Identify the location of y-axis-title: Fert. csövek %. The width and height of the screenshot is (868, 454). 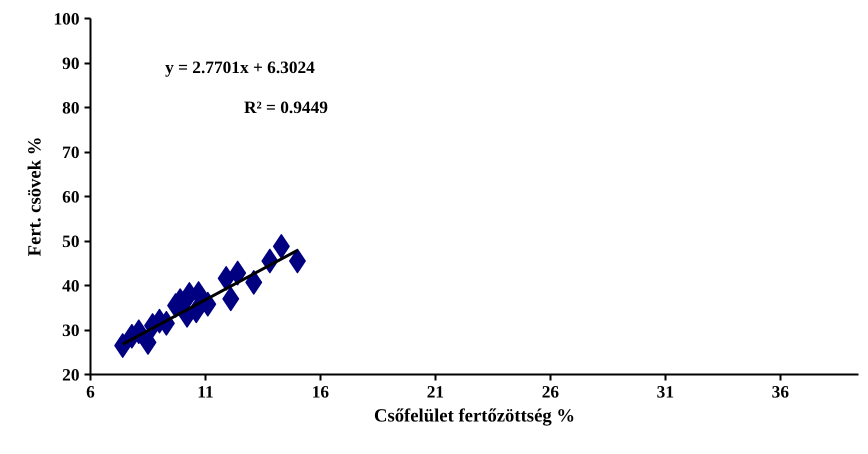
(35, 196).